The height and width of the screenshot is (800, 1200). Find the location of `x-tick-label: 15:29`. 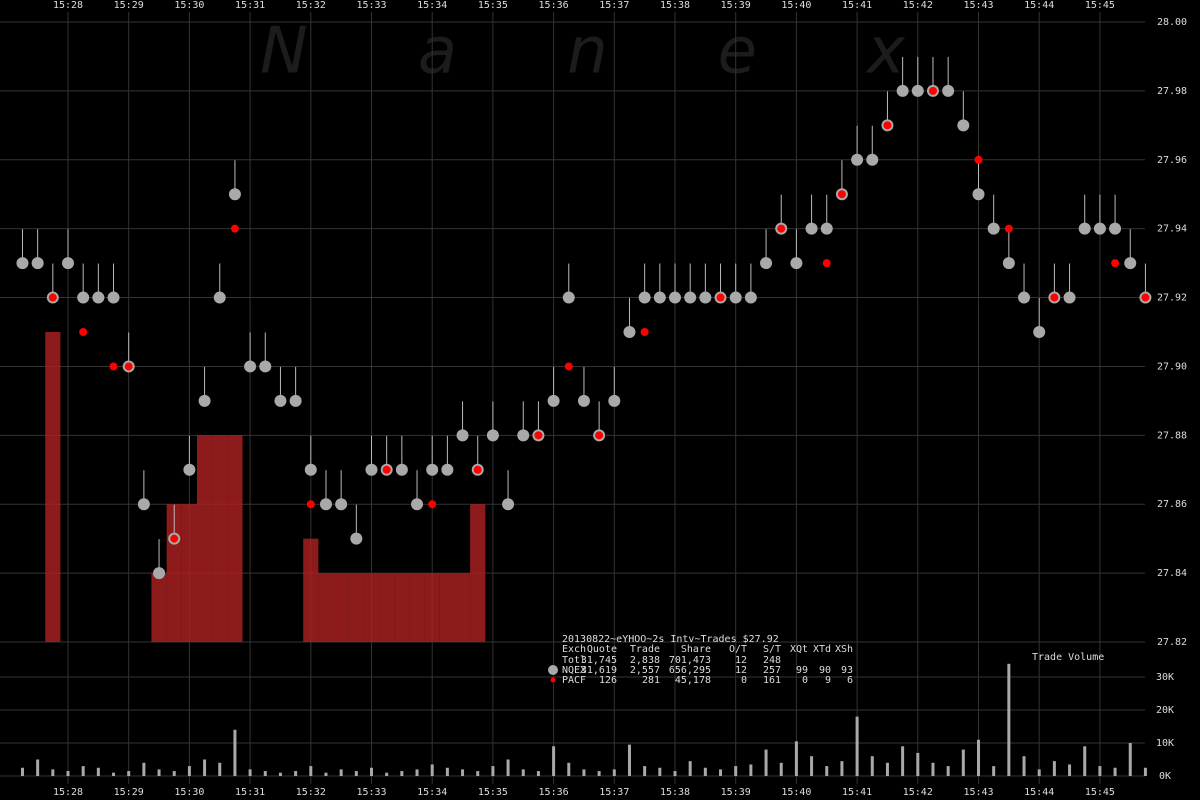

x-tick-label: 15:29 is located at coordinates (129, 5).